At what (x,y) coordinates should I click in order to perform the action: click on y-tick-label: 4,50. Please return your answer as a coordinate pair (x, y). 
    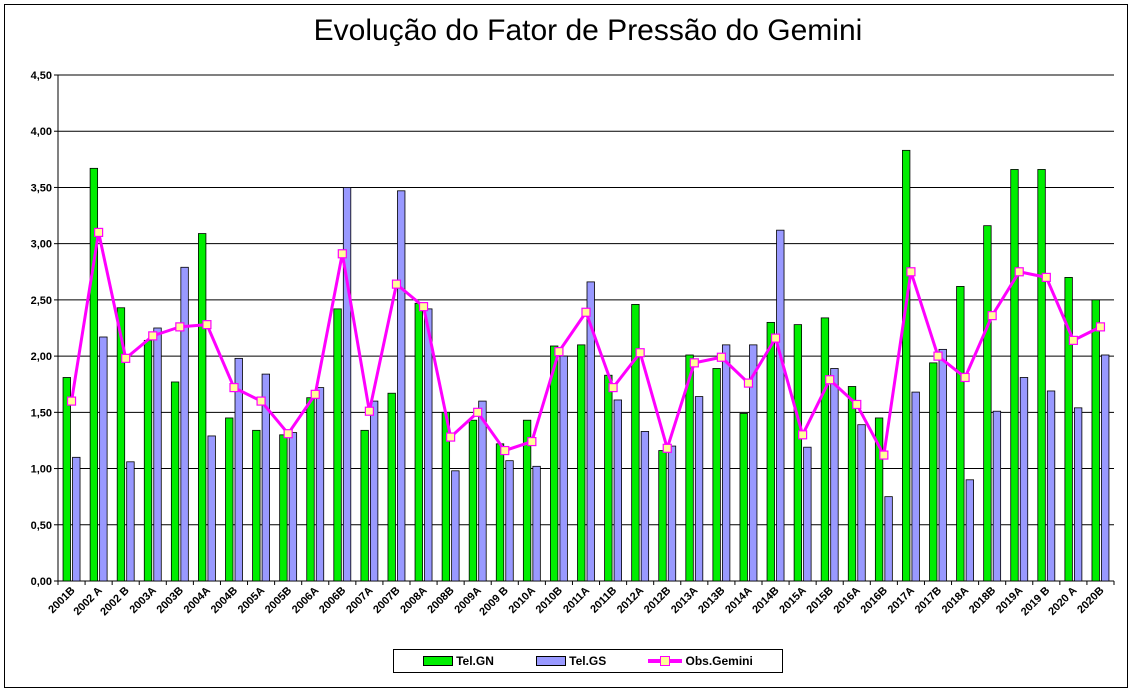
    Looking at the image, I should click on (41, 76).